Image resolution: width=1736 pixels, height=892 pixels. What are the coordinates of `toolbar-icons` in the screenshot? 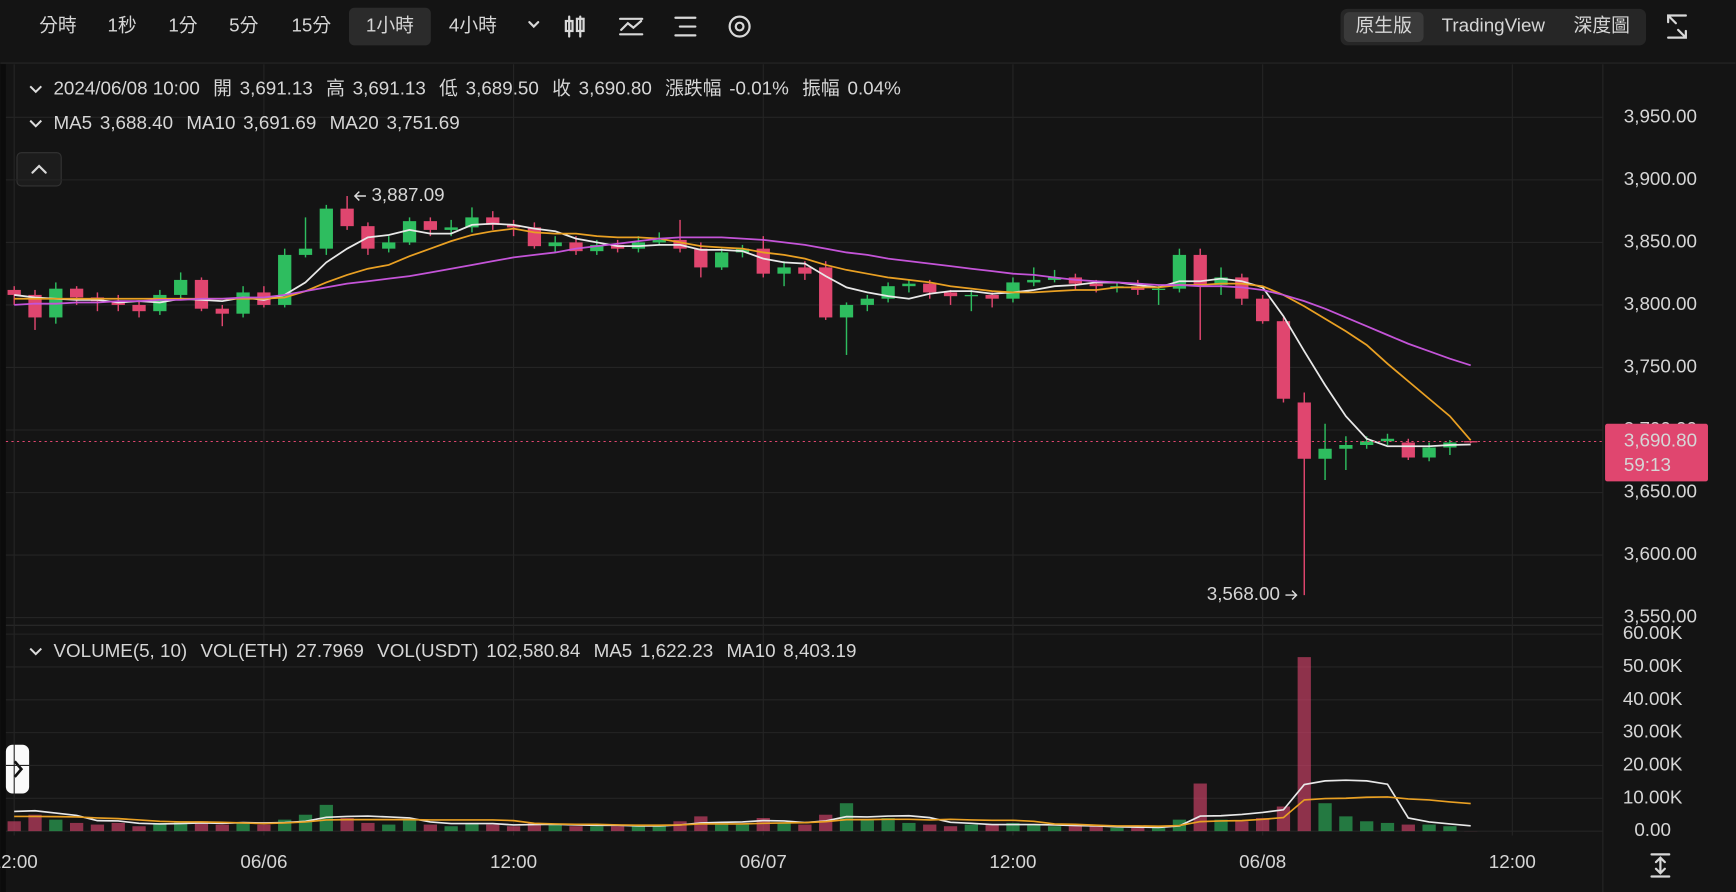 It's located at (1107, 26).